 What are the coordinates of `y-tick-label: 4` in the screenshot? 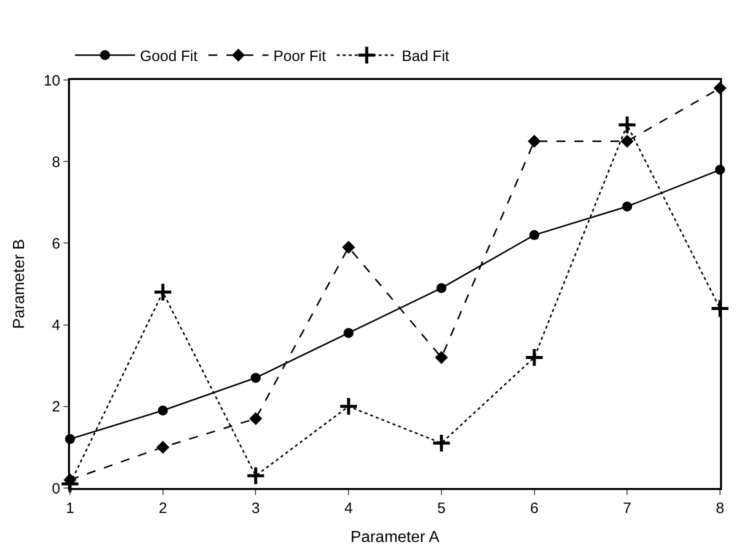 It's located at (56, 325).